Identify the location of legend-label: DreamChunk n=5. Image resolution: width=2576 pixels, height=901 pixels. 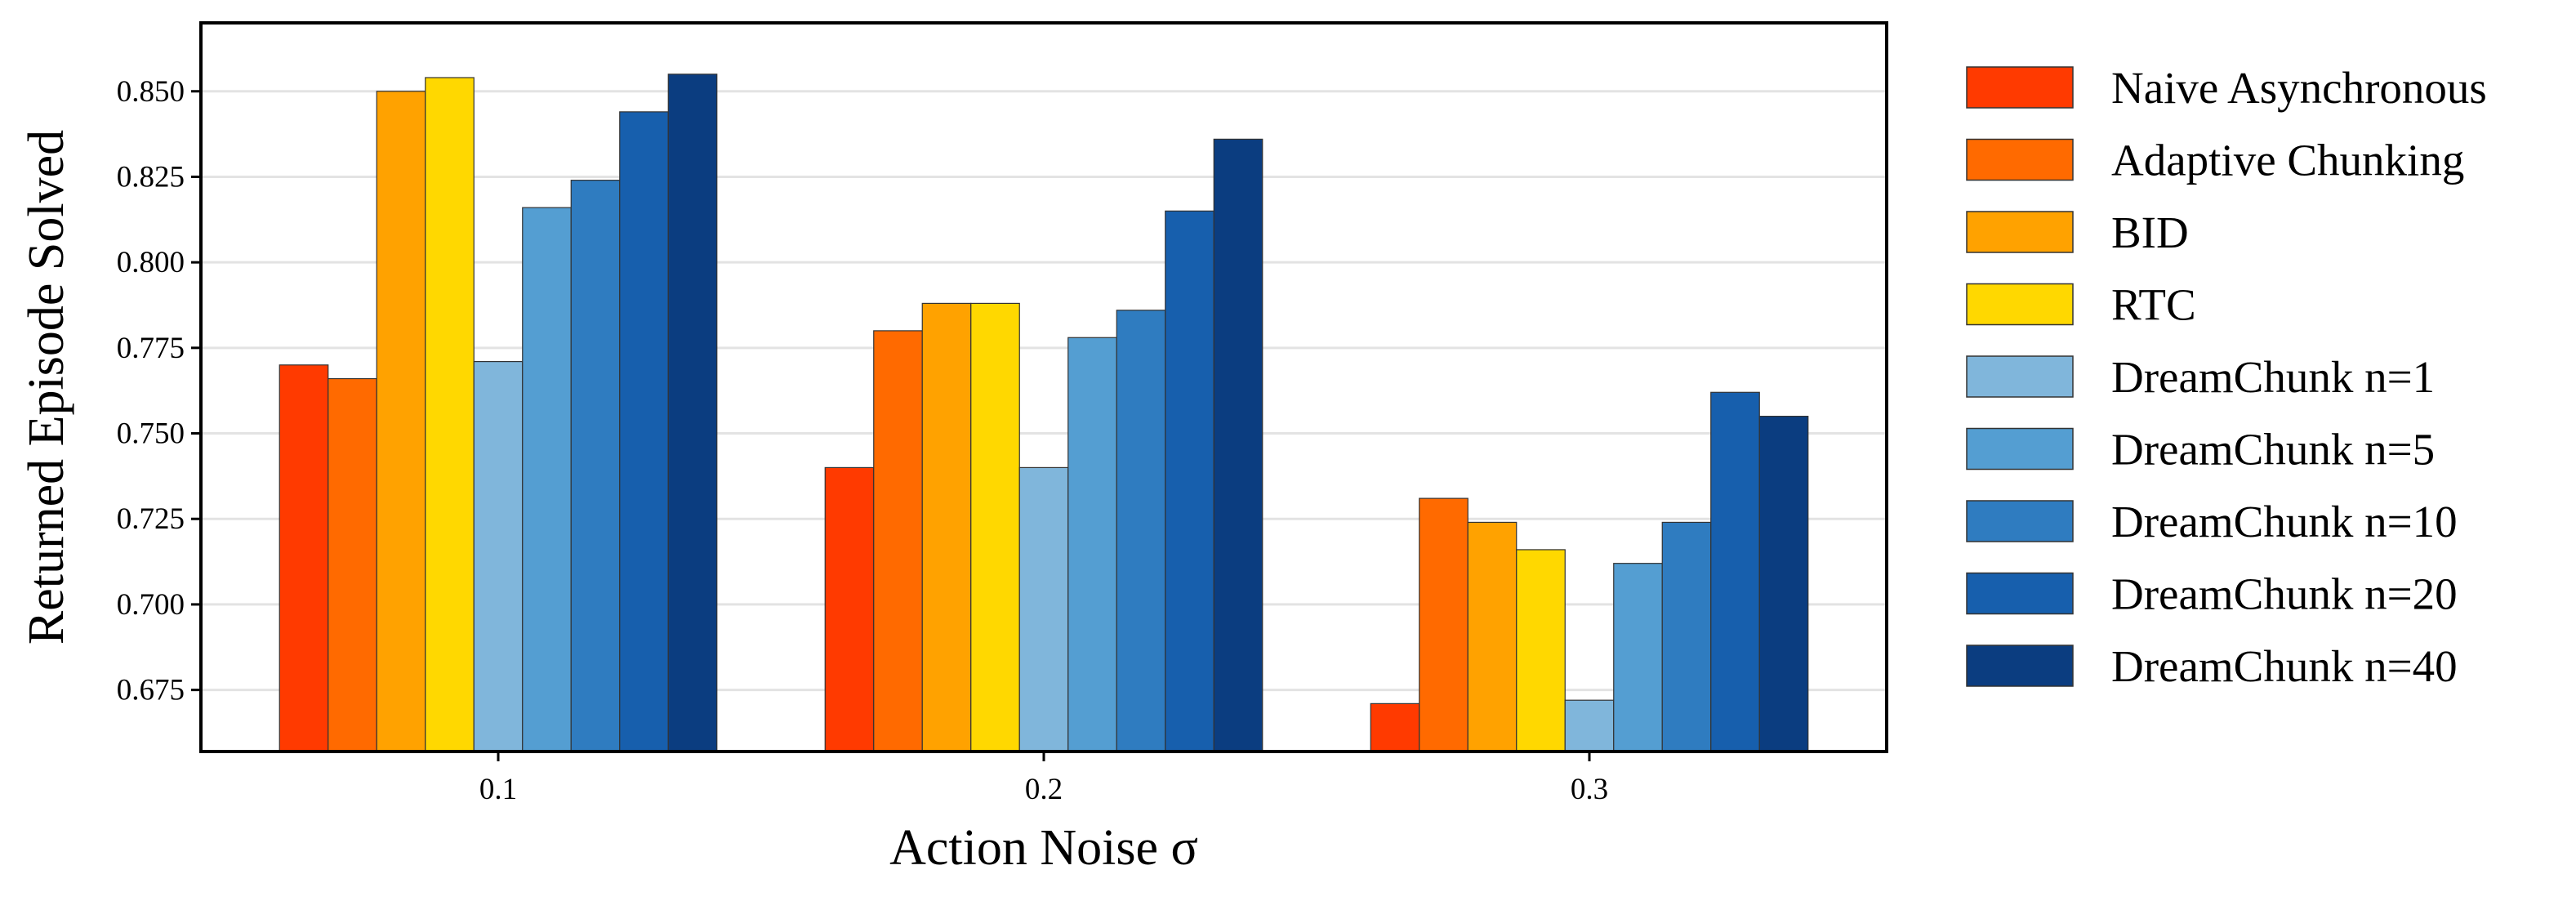
(2273, 450).